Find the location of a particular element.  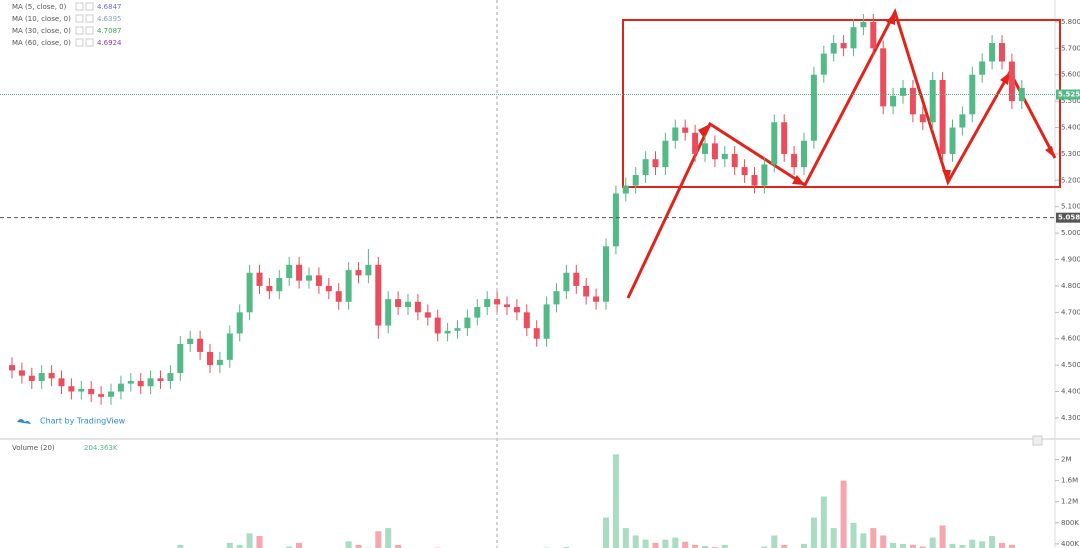

volume-value: 204.363K is located at coordinates (101, 448).